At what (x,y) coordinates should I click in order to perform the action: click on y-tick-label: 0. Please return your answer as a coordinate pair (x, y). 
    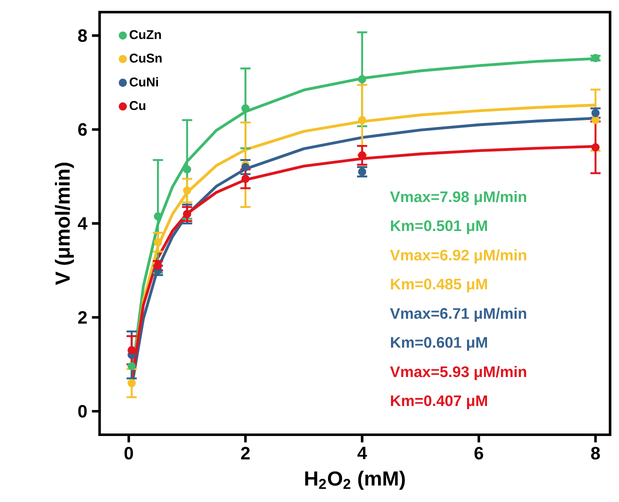
    Looking at the image, I should click on (82, 411).